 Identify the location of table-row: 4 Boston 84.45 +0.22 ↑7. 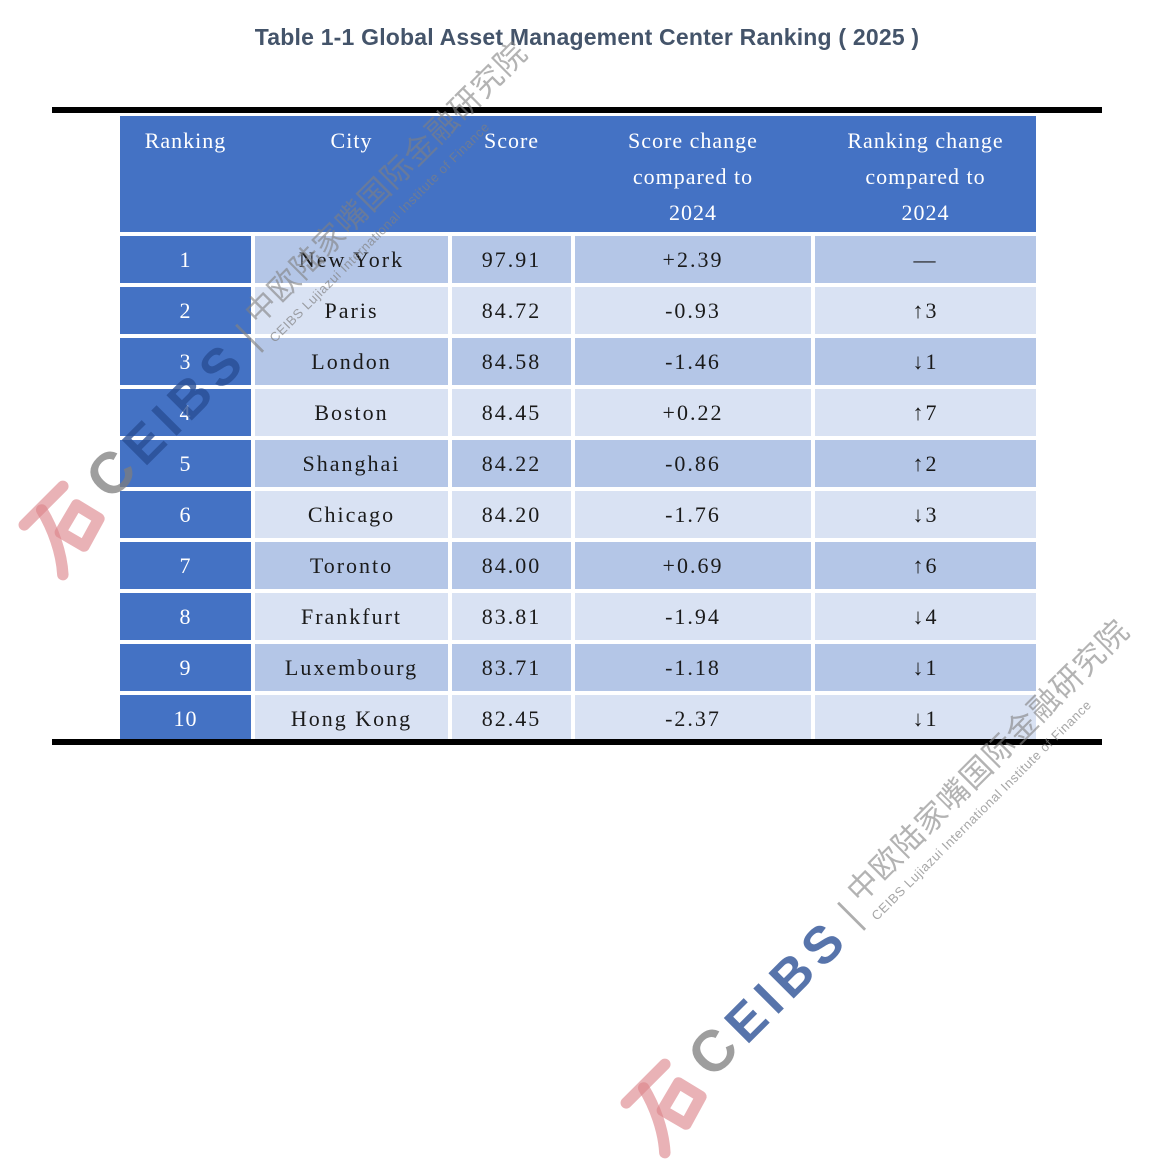
(578, 412).